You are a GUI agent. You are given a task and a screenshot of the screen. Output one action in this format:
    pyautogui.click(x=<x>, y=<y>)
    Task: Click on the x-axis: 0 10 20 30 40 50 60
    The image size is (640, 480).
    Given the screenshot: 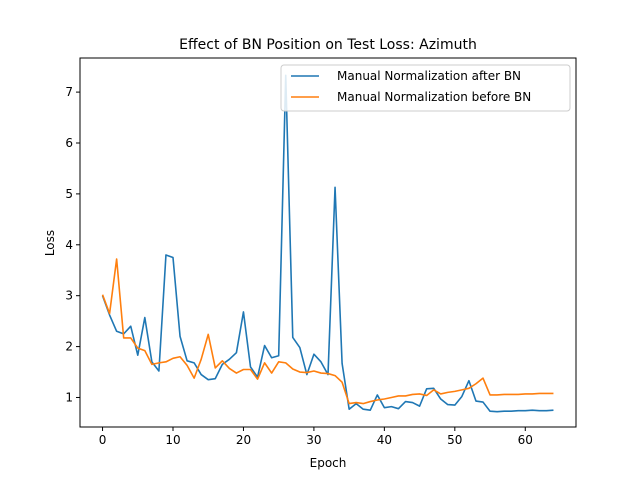 What is the action you would take?
    pyautogui.click(x=316, y=437)
    